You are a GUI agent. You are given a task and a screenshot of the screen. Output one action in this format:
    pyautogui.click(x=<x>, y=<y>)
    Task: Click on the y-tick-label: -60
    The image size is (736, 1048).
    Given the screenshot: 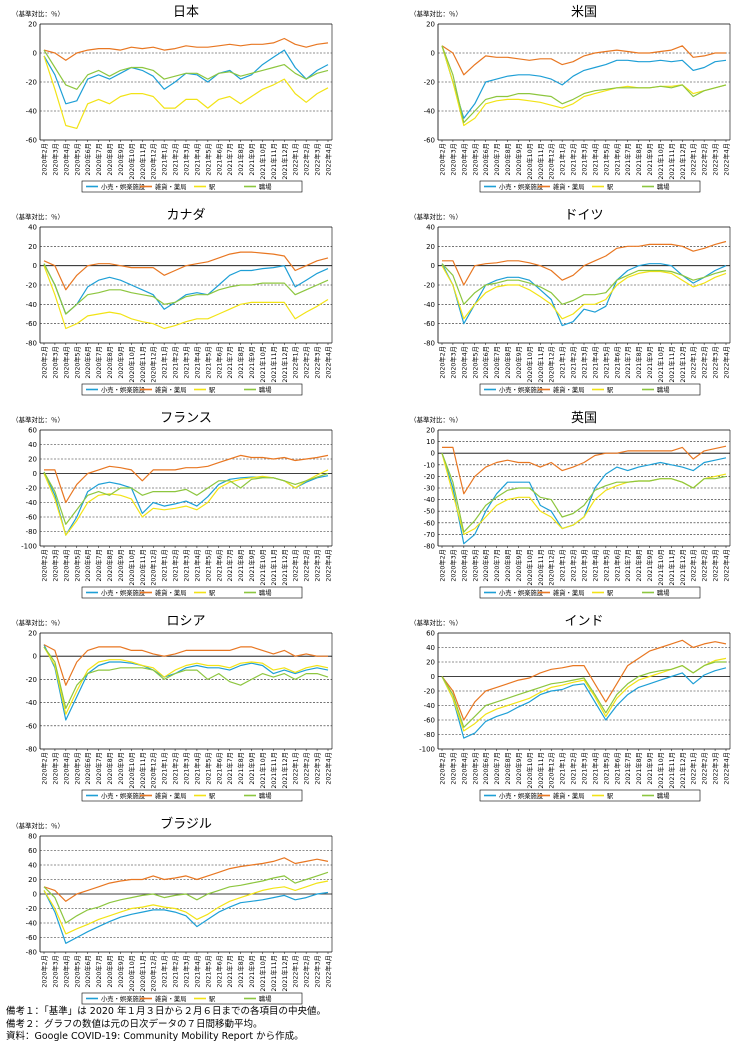 What is the action you would take?
    pyautogui.click(x=31, y=518)
    